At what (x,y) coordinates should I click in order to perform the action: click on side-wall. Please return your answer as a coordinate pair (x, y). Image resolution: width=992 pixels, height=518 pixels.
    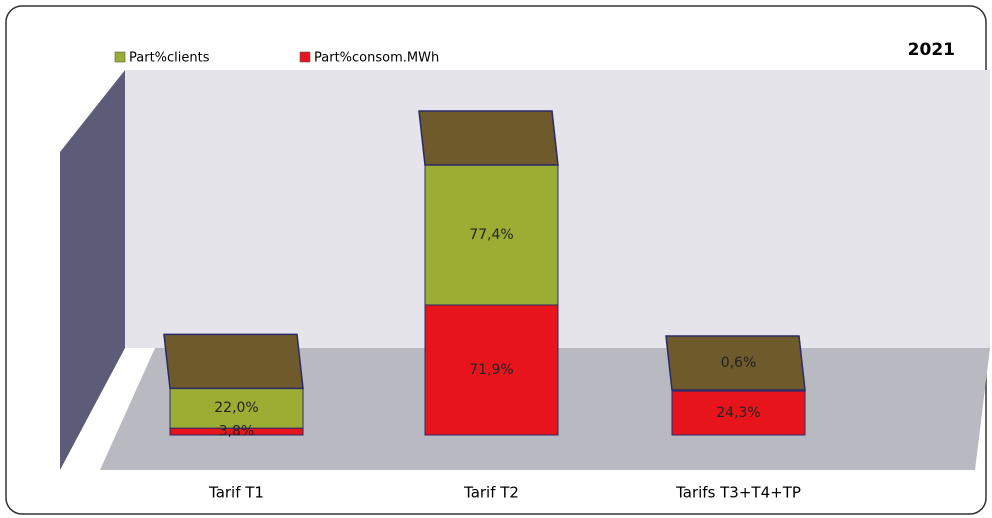
    Looking at the image, I should click on (92, 270).